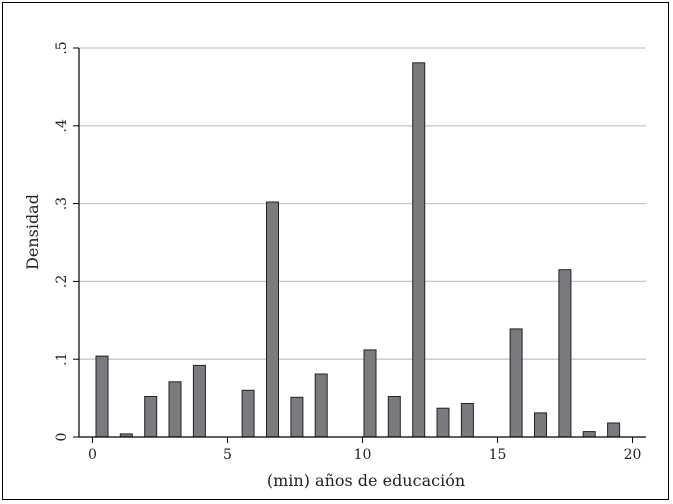 This screenshot has height=504, width=673. I want to click on y-tick-label: .4, so click(62, 125).